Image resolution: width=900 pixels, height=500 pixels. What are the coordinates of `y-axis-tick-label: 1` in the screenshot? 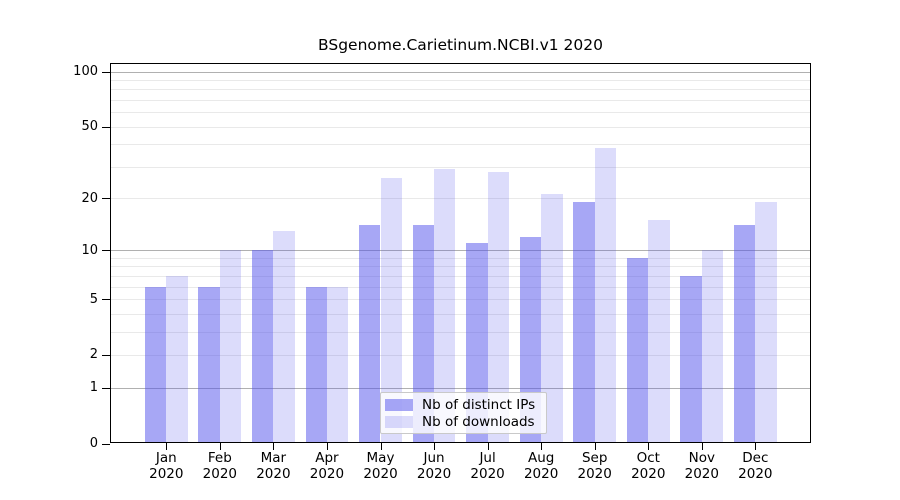 It's located at (93, 388).